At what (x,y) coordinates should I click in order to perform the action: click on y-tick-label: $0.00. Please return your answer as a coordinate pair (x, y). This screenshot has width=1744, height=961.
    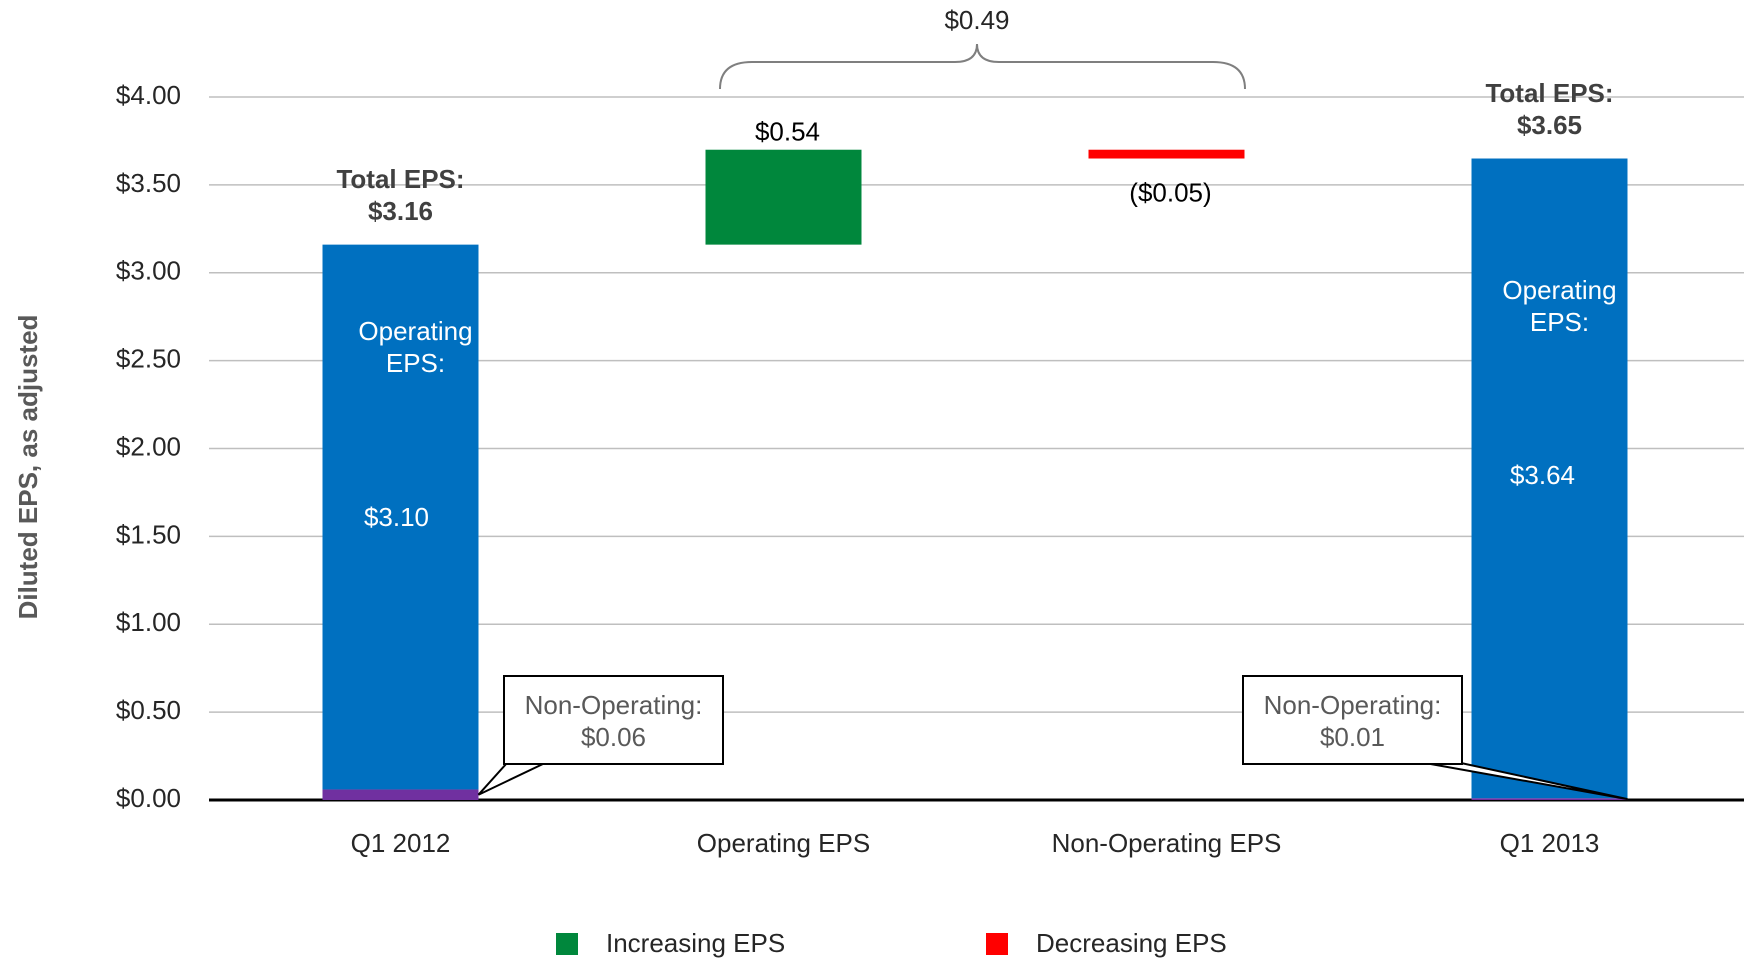
    Looking at the image, I should click on (148, 798).